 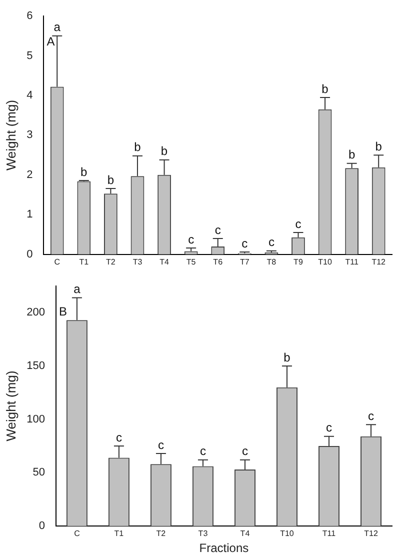 What do you see at coordinates (35, 366) in the screenshot?
I see `y-tick-label: 150` at bounding box center [35, 366].